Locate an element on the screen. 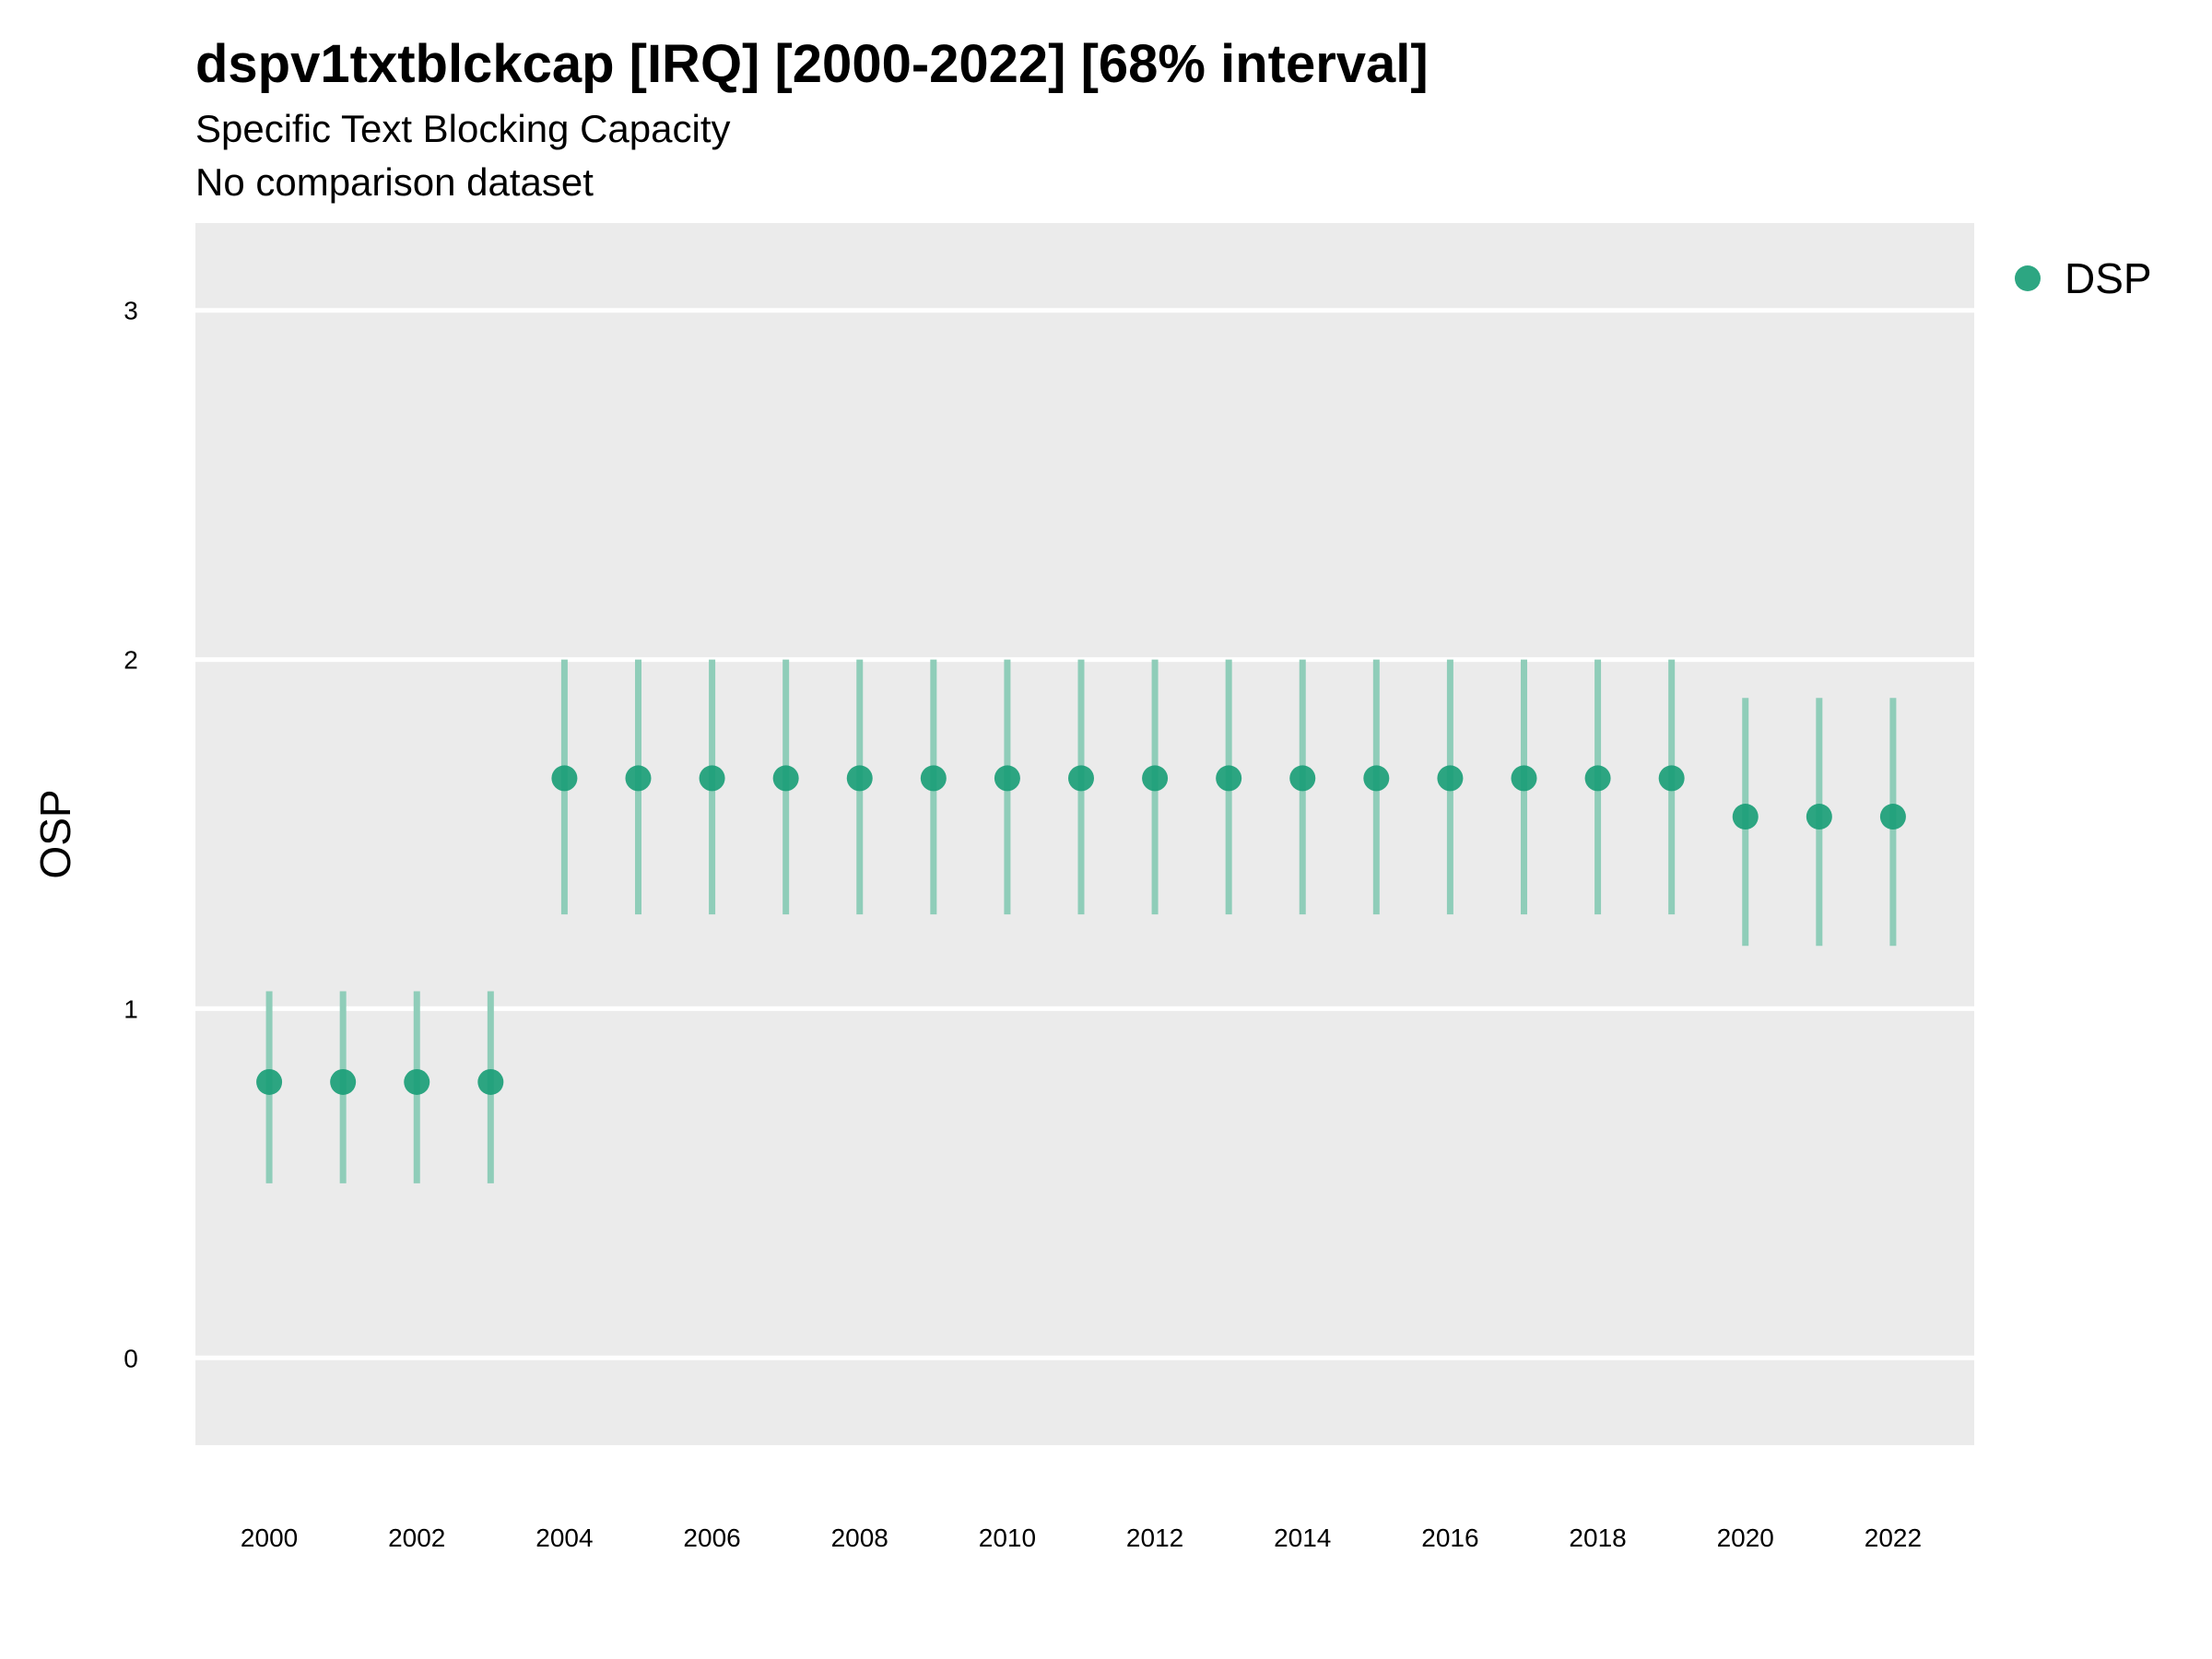 The width and height of the screenshot is (2212, 1659). legend-key-dsp is located at coordinates (2028, 278).